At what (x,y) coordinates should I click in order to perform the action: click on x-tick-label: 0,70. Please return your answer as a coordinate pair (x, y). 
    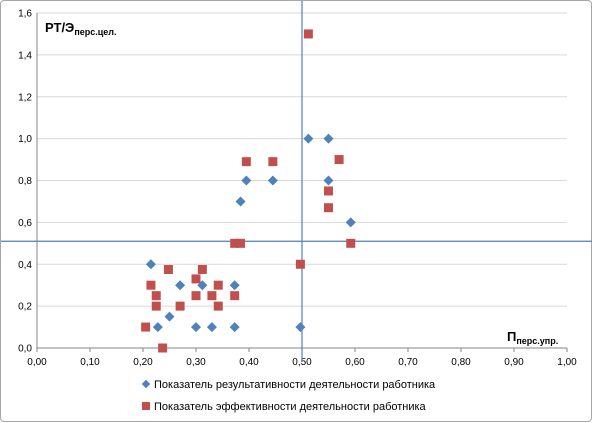
    Looking at the image, I should click on (408, 362).